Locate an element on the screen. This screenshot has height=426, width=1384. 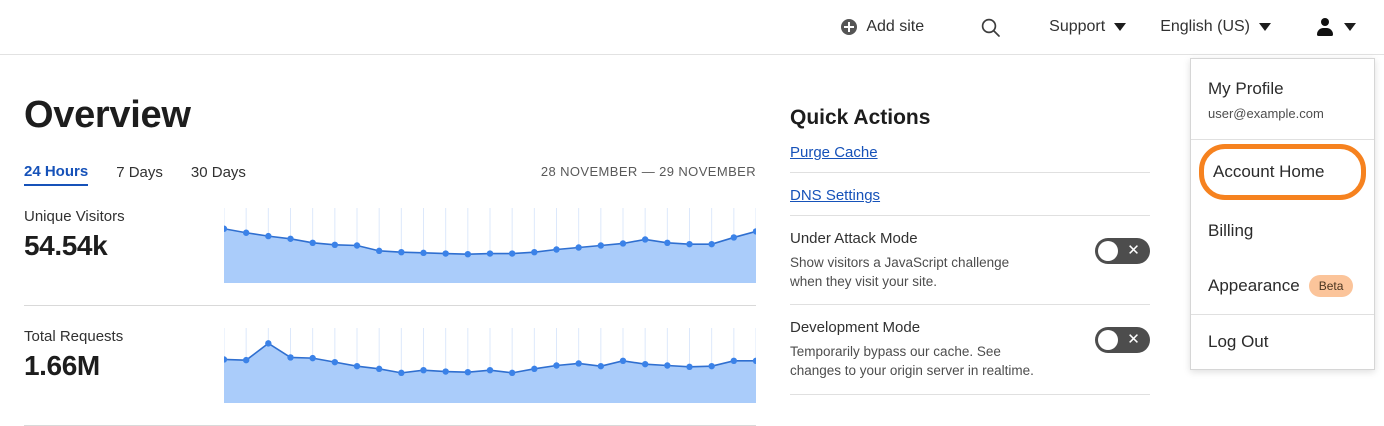
development-mode-toggle: ✕ is located at coordinates (1122, 340).